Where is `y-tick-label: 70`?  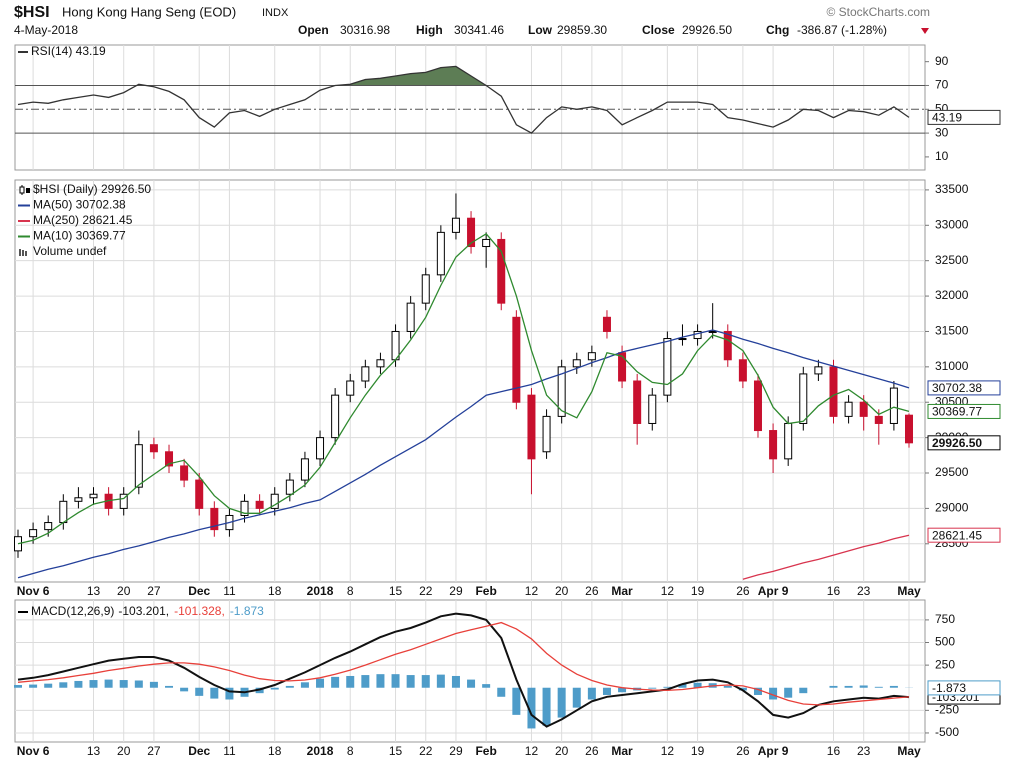 y-tick-label: 70 is located at coordinates (942, 85).